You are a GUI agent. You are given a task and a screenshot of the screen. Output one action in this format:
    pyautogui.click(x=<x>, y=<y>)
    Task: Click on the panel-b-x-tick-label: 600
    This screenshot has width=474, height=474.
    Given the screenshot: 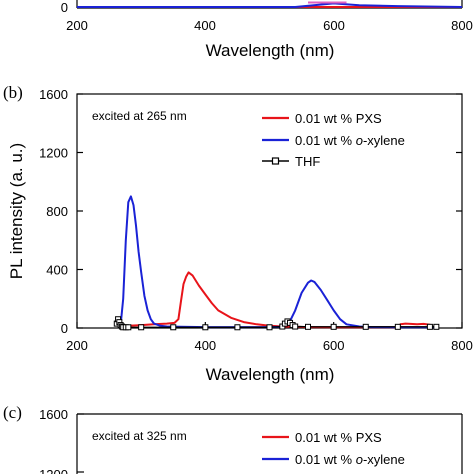 What is the action you would take?
    pyautogui.click(x=334, y=345)
    